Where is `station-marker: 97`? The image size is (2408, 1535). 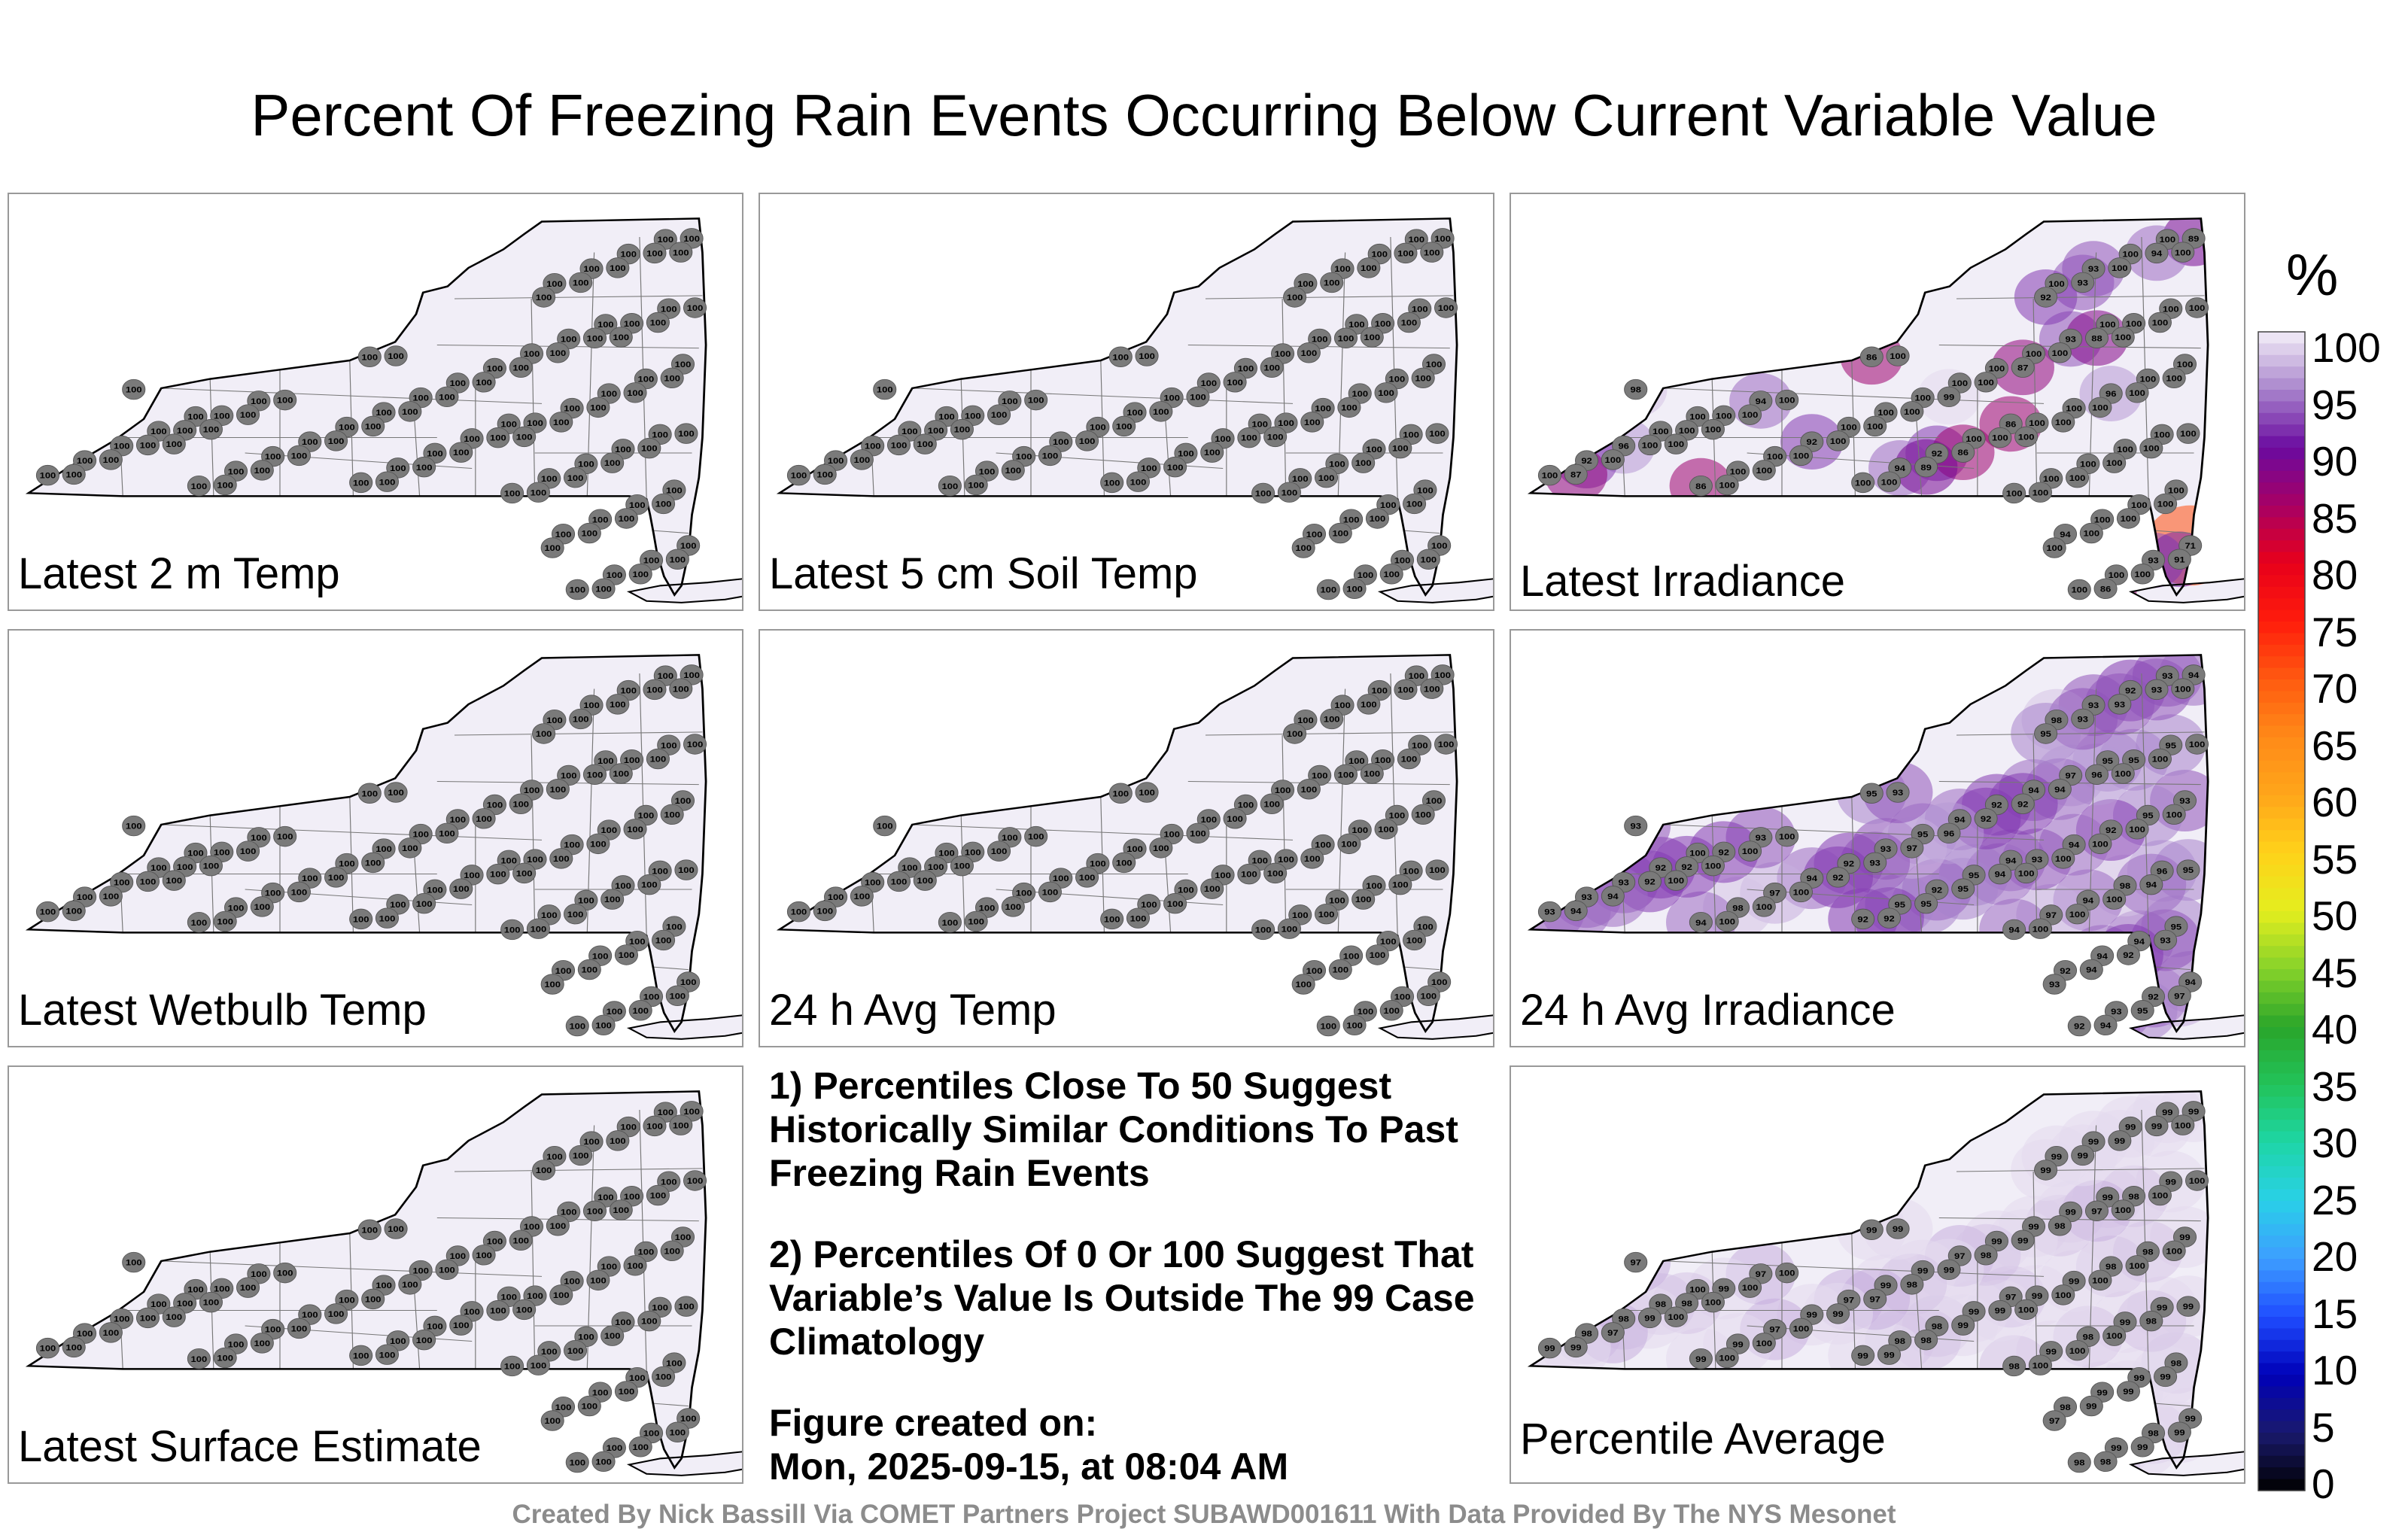 station-marker: 97 is located at coordinates (1912, 848).